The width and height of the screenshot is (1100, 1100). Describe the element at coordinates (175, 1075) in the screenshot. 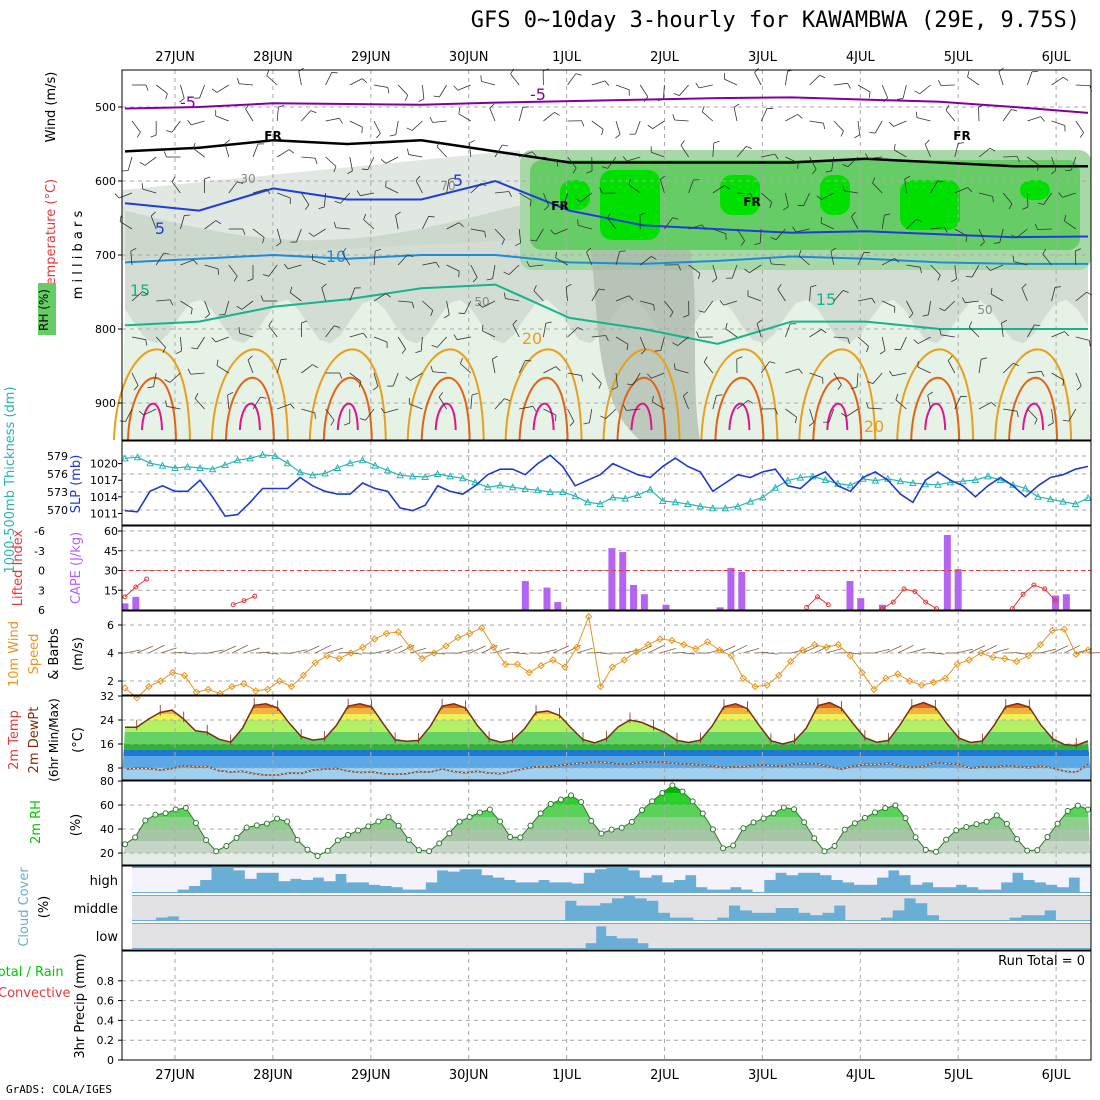

I see `date-label-bottom: 27JUN` at that location.